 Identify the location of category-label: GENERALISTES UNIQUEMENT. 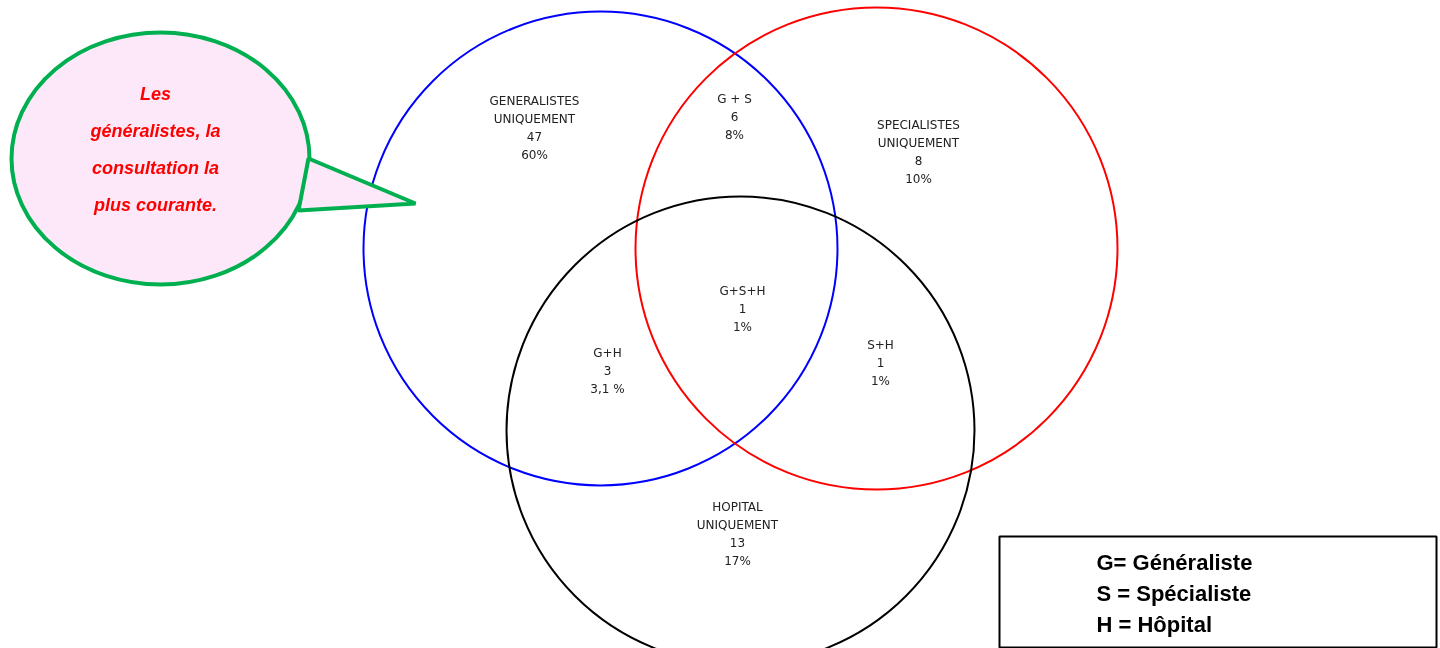
(534, 109).